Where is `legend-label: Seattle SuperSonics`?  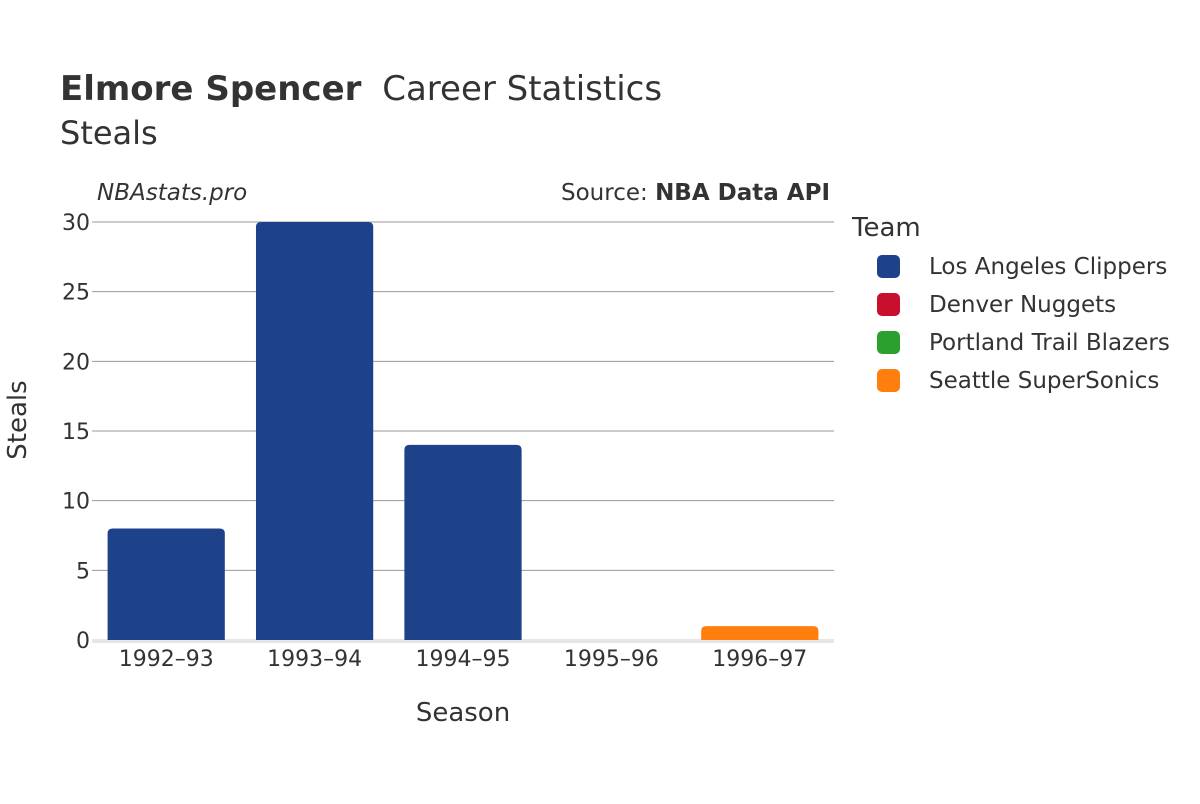 legend-label: Seattle SuperSonics is located at coordinates (1044, 381).